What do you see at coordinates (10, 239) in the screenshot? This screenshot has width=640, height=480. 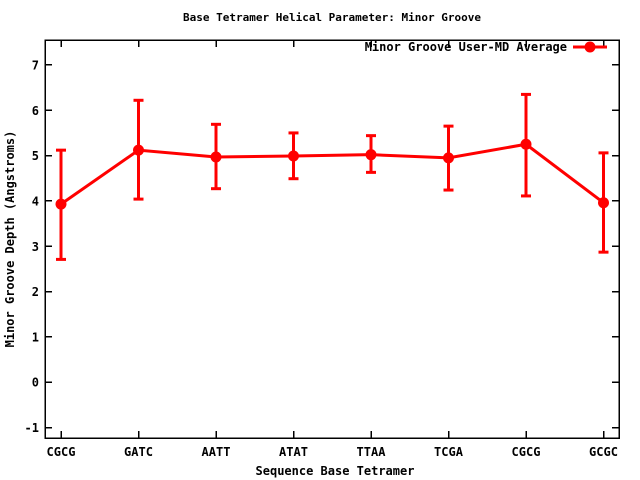 I see `y-axis-label: Minor Groove Depth (Angstroms)` at bounding box center [10, 239].